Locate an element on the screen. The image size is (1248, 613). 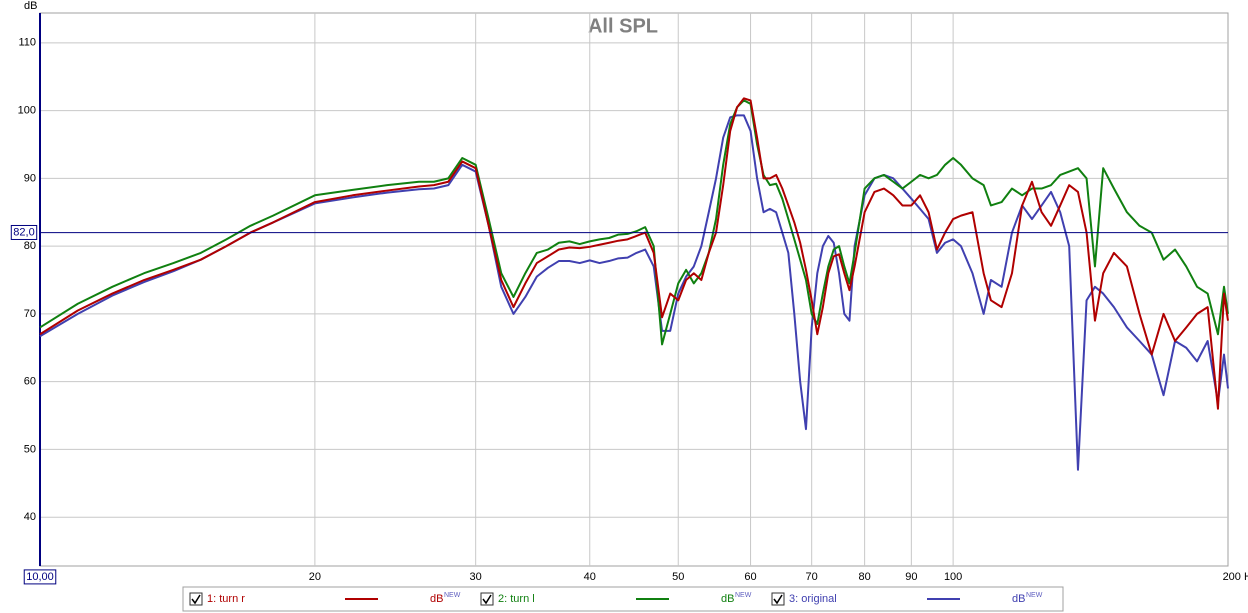
y-tick-label: 110 is located at coordinates (27, 43).